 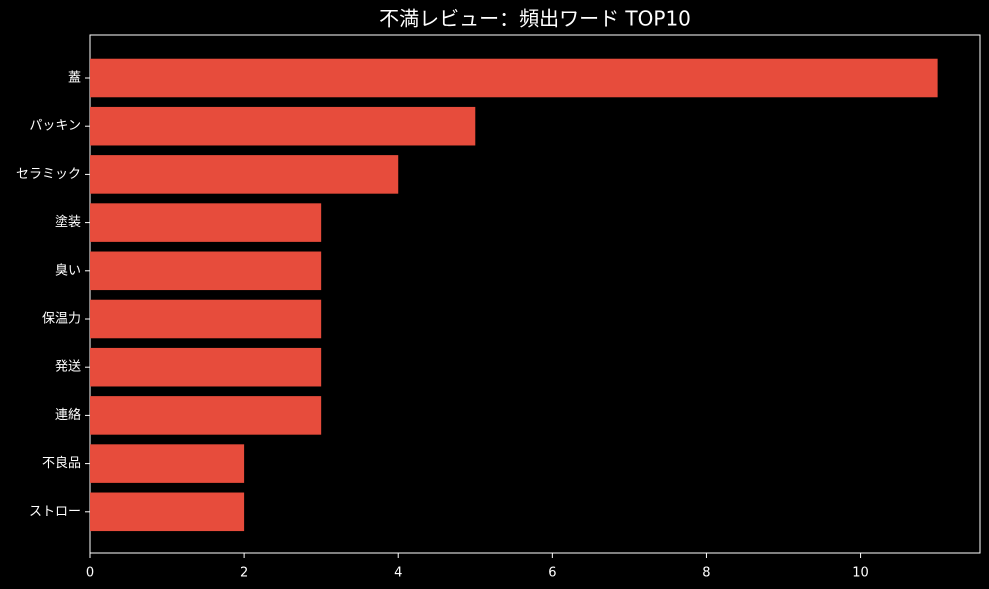 What do you see at coordinates (68, 222) in the screenshot?
I see `y-tick-label: 塗装` at bounding box center [68, 222].